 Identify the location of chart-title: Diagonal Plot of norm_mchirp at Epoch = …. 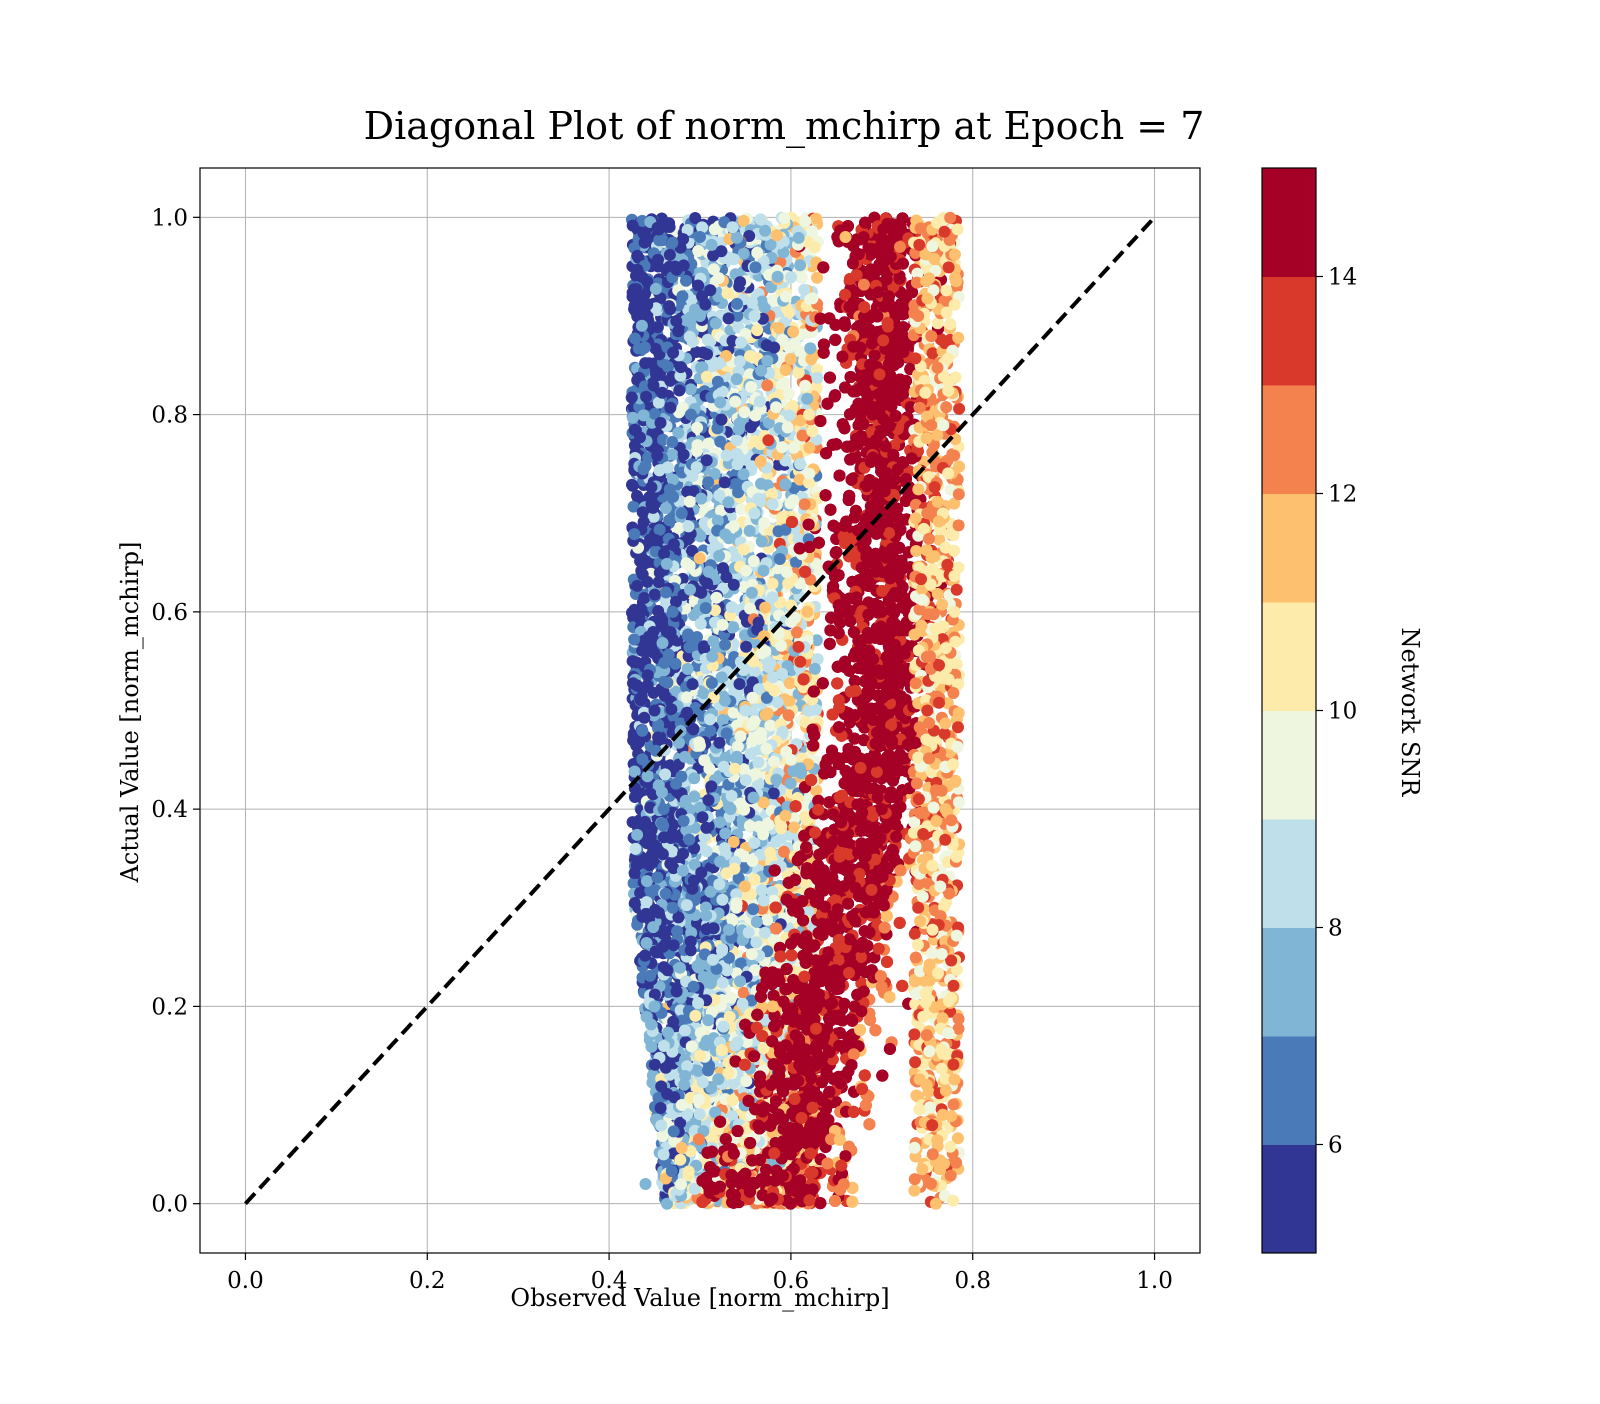
(784, 126).